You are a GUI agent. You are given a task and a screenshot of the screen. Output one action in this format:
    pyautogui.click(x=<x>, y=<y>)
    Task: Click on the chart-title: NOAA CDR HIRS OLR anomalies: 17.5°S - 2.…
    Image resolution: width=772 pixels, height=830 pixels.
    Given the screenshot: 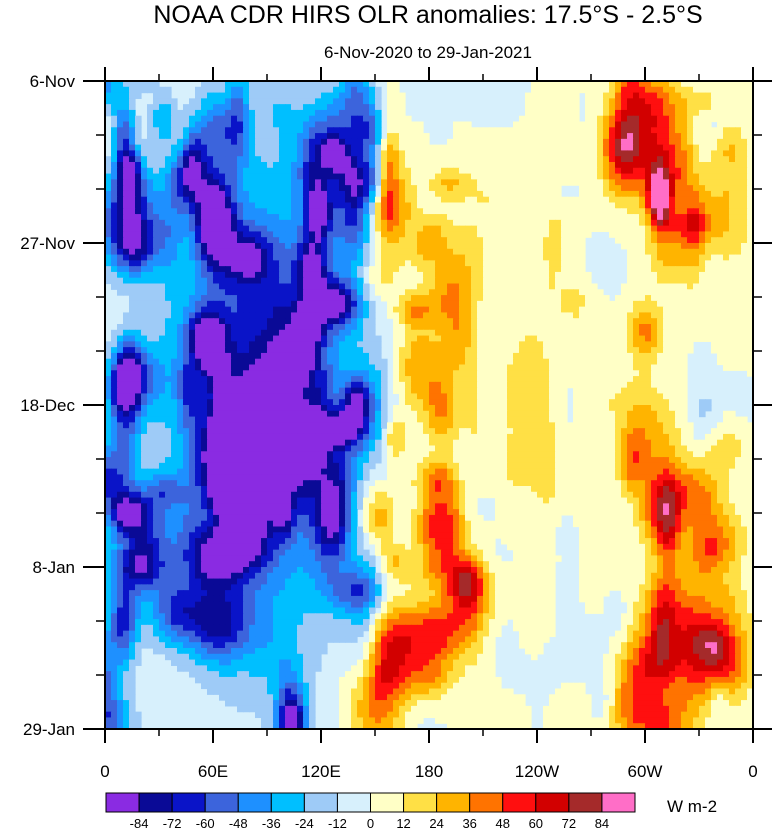 What is the action you would take?
    pyautogui.click(x=427, y=15)
    